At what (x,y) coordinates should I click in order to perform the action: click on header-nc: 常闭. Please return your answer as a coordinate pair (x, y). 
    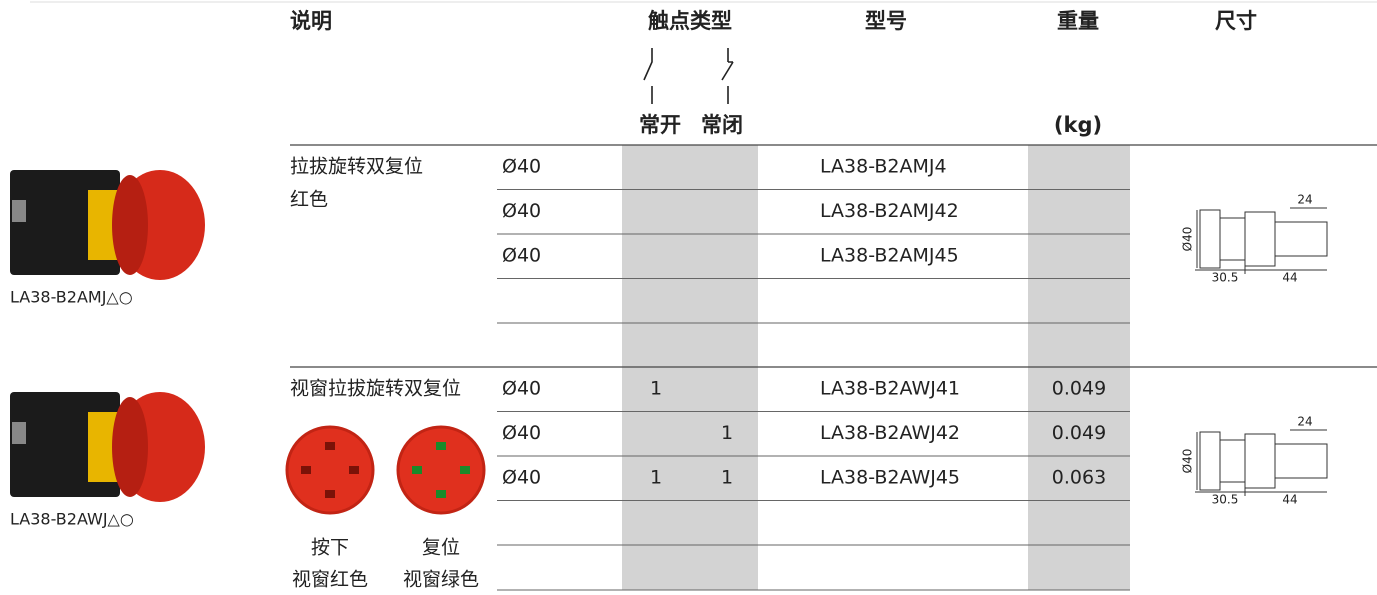
    Looking at the image, I should click on (722, 125).